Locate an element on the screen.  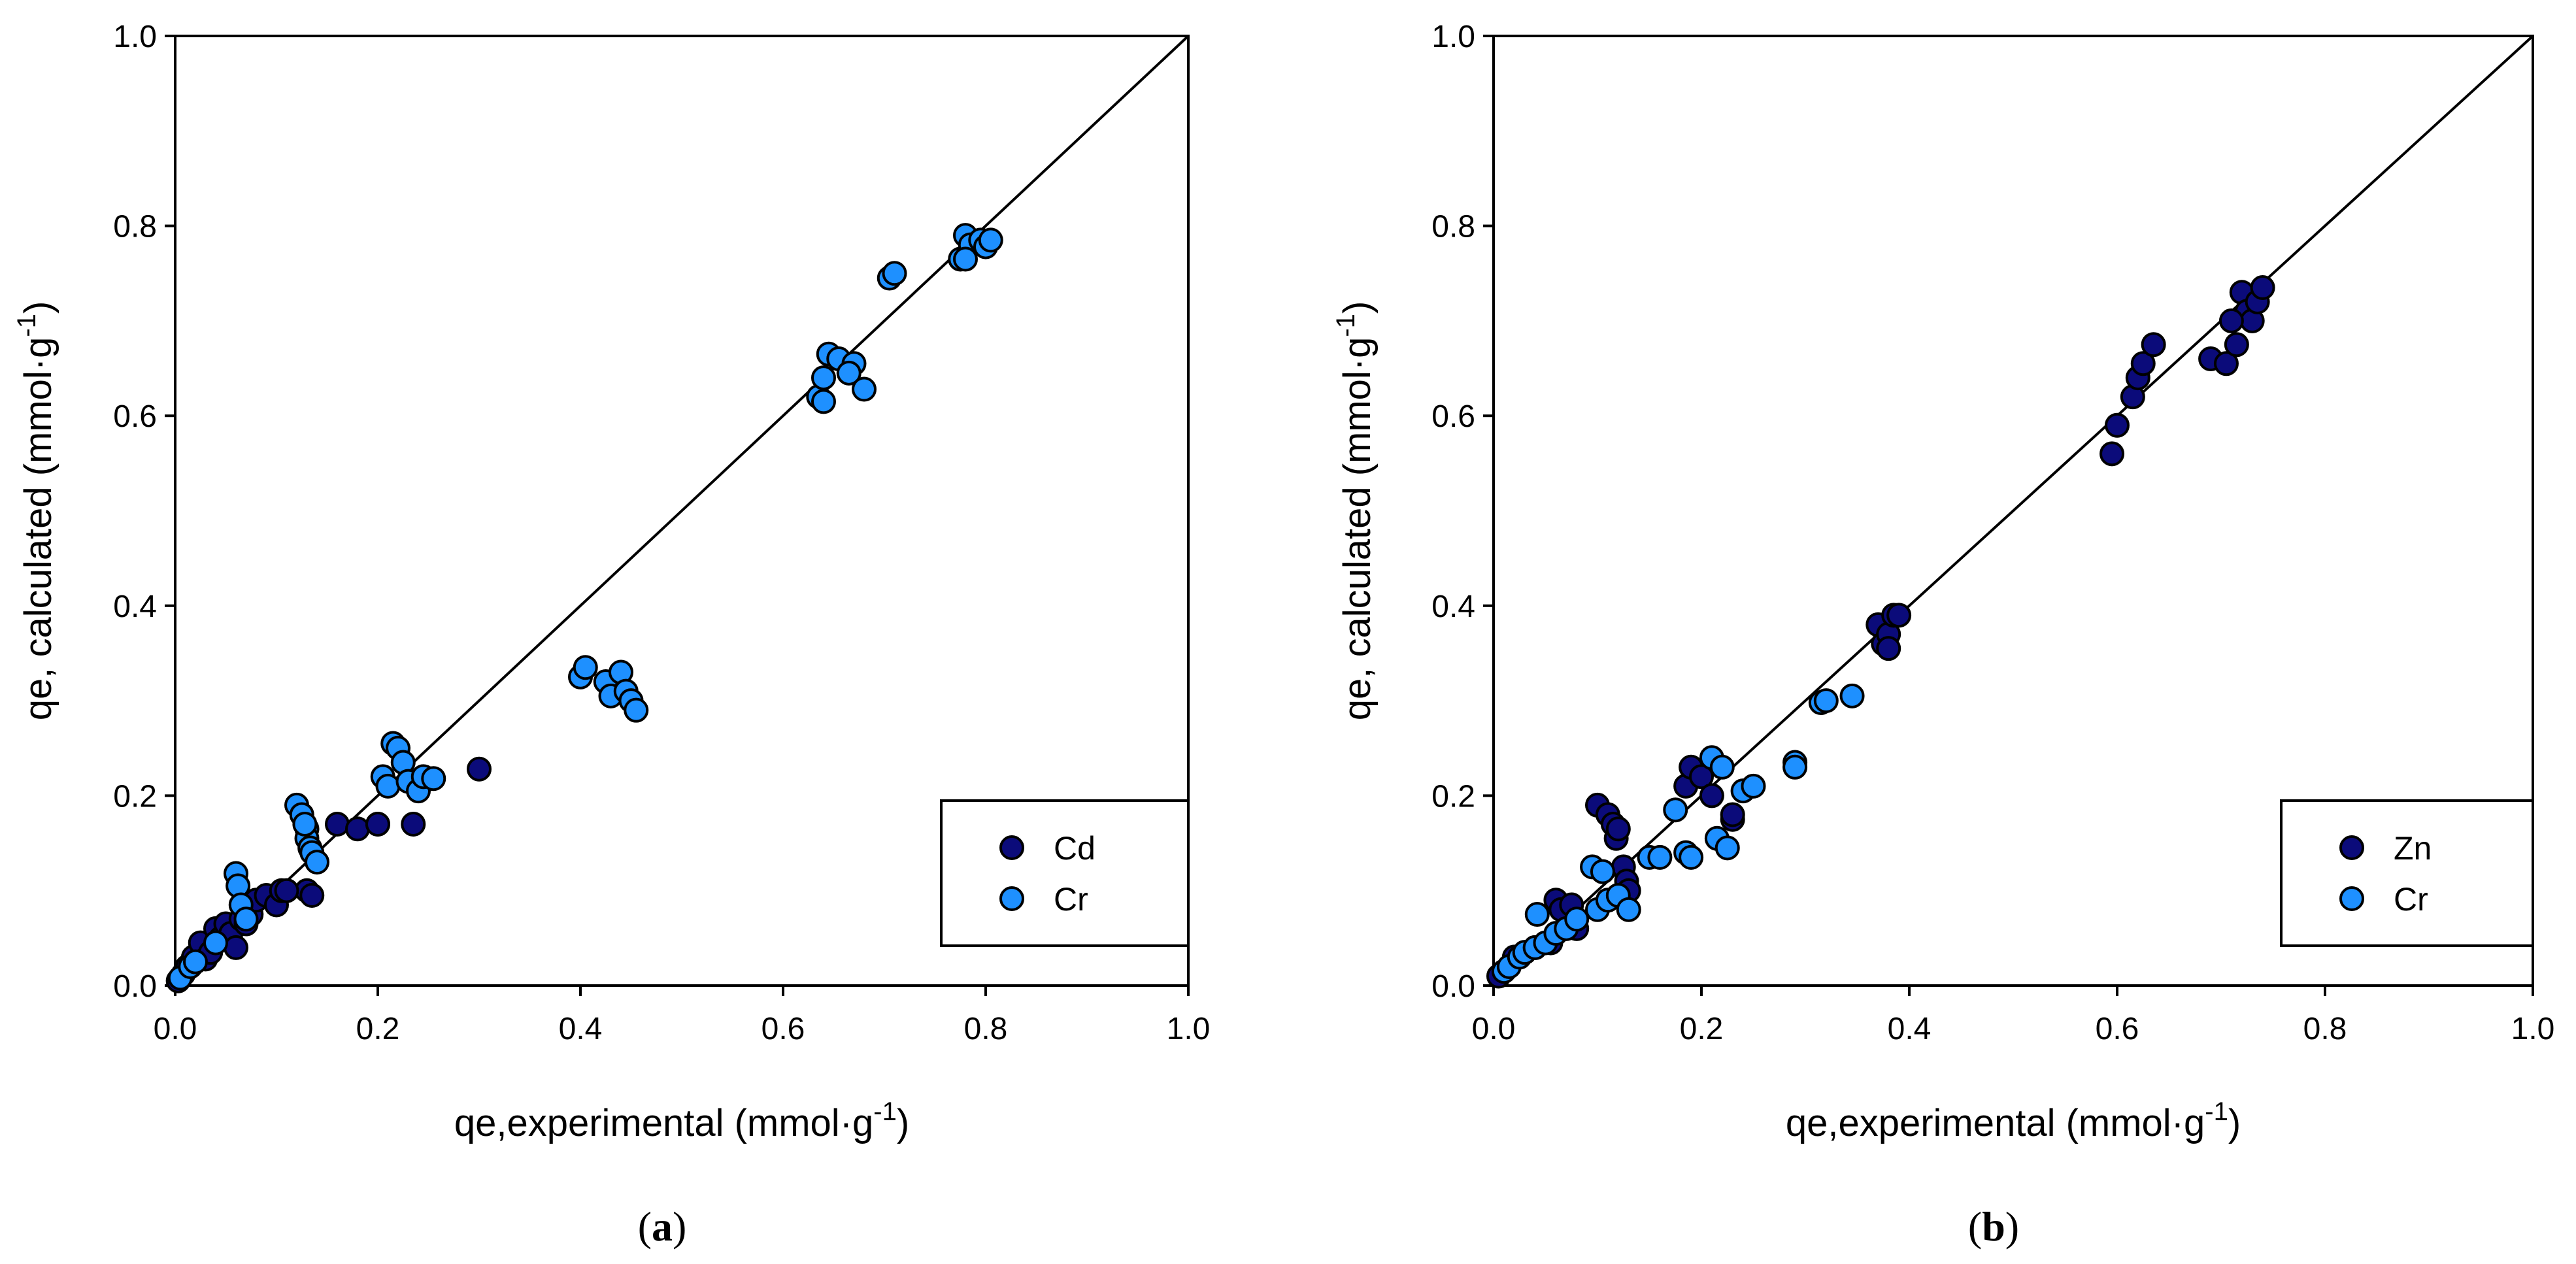
y-tick-label: 0.2 is located at coordinates (135, 796).